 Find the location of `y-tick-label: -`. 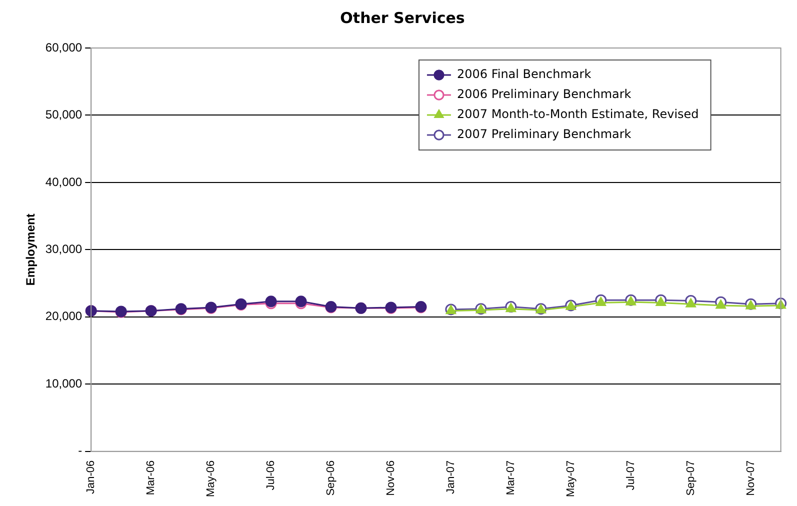

y-tick-label: - is located at coordinates (80, 451).